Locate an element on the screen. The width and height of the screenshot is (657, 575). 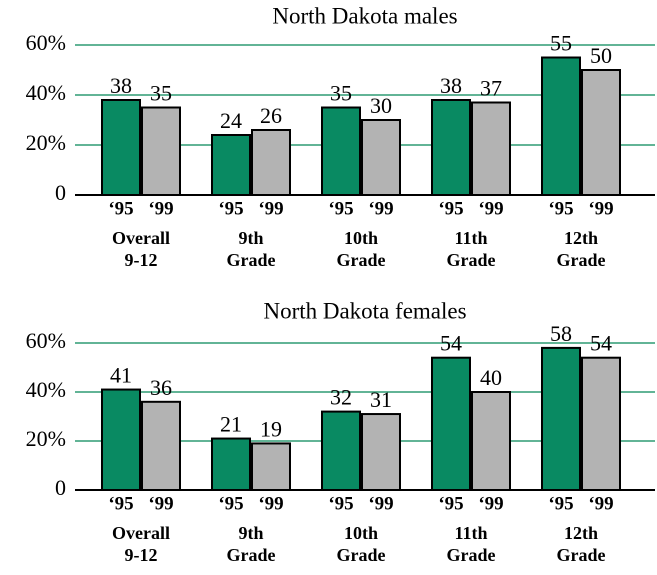
value-label: 40 is located at coordinates (491, 377).